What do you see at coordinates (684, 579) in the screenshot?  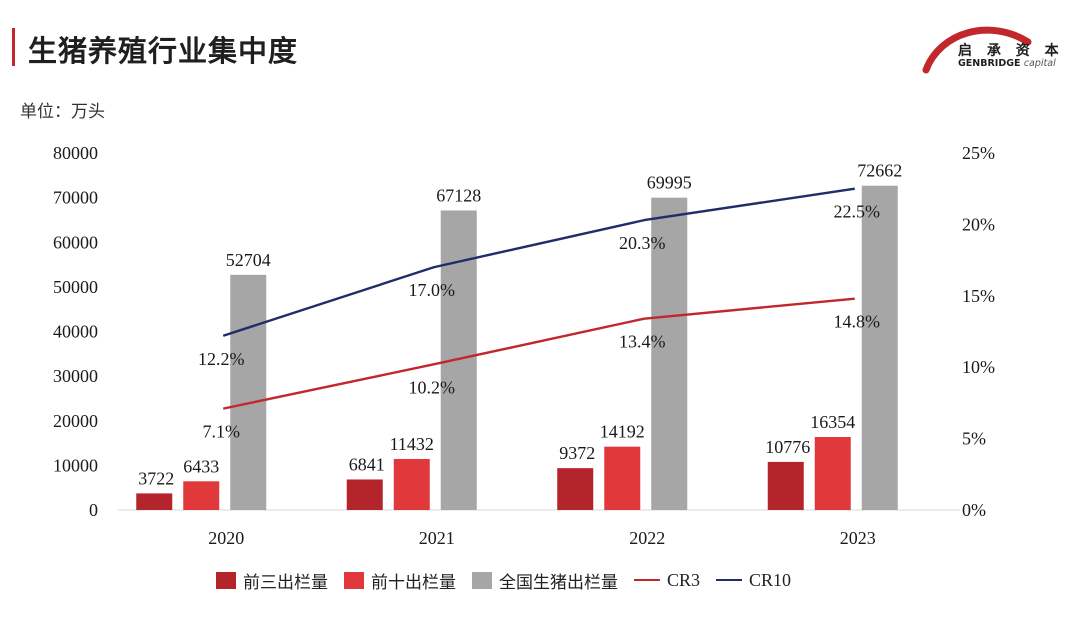 I see `legend-label-cr3-line: CR3` at bounding box center [684, 579].